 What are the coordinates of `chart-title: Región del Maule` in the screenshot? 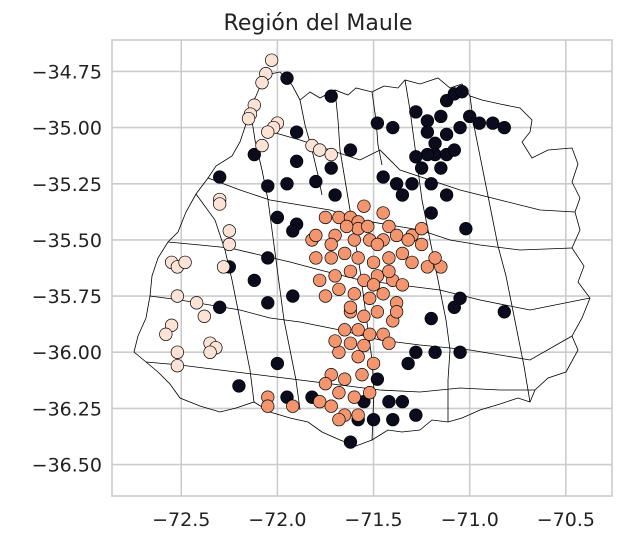 It's located at (318, 23).